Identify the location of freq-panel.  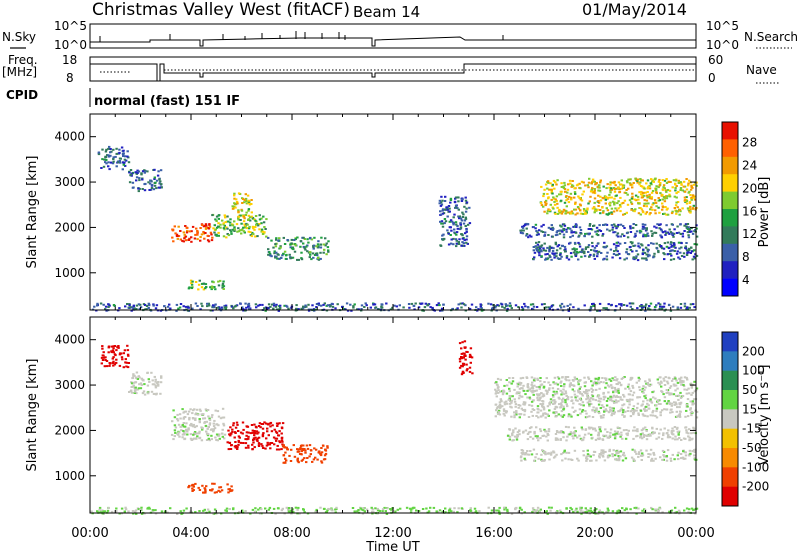
(393, 69).